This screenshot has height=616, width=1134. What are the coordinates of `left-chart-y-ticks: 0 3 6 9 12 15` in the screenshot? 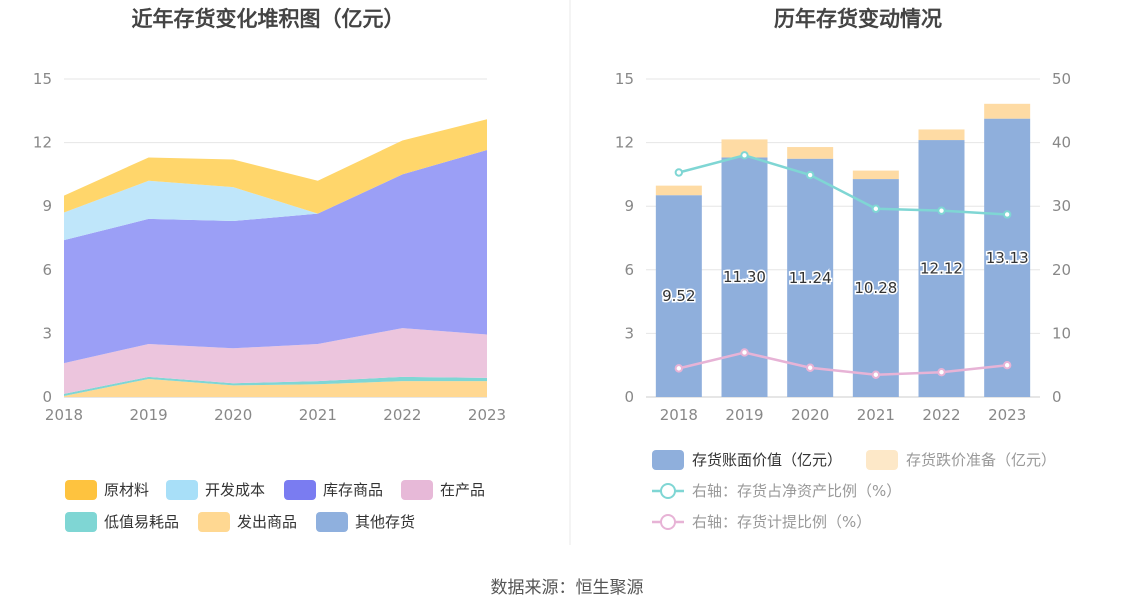 It's located at (42, 238).